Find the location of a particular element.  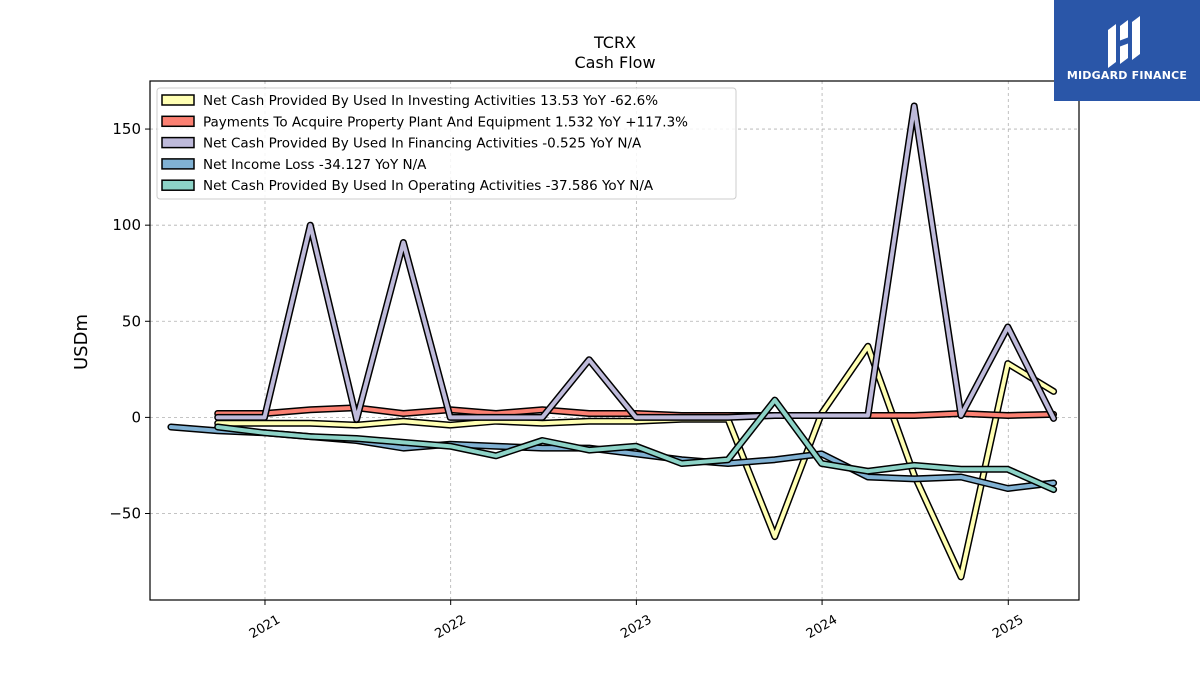

x-tick-label: 2025 is located at coordinates (1008, 627).